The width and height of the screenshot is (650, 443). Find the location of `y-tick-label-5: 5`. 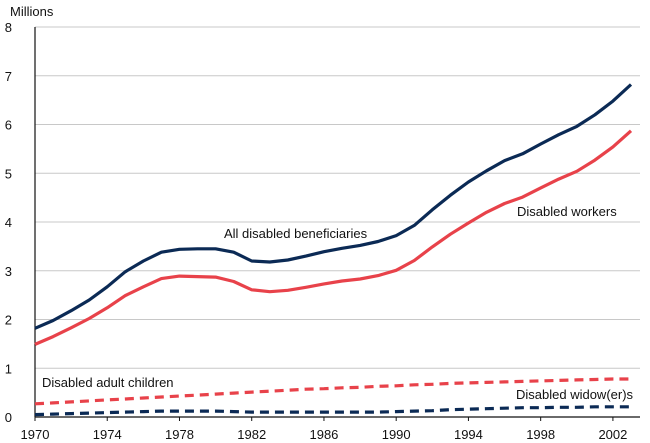

y-tick-label-5: 5 is located at coordinates (8, 173).